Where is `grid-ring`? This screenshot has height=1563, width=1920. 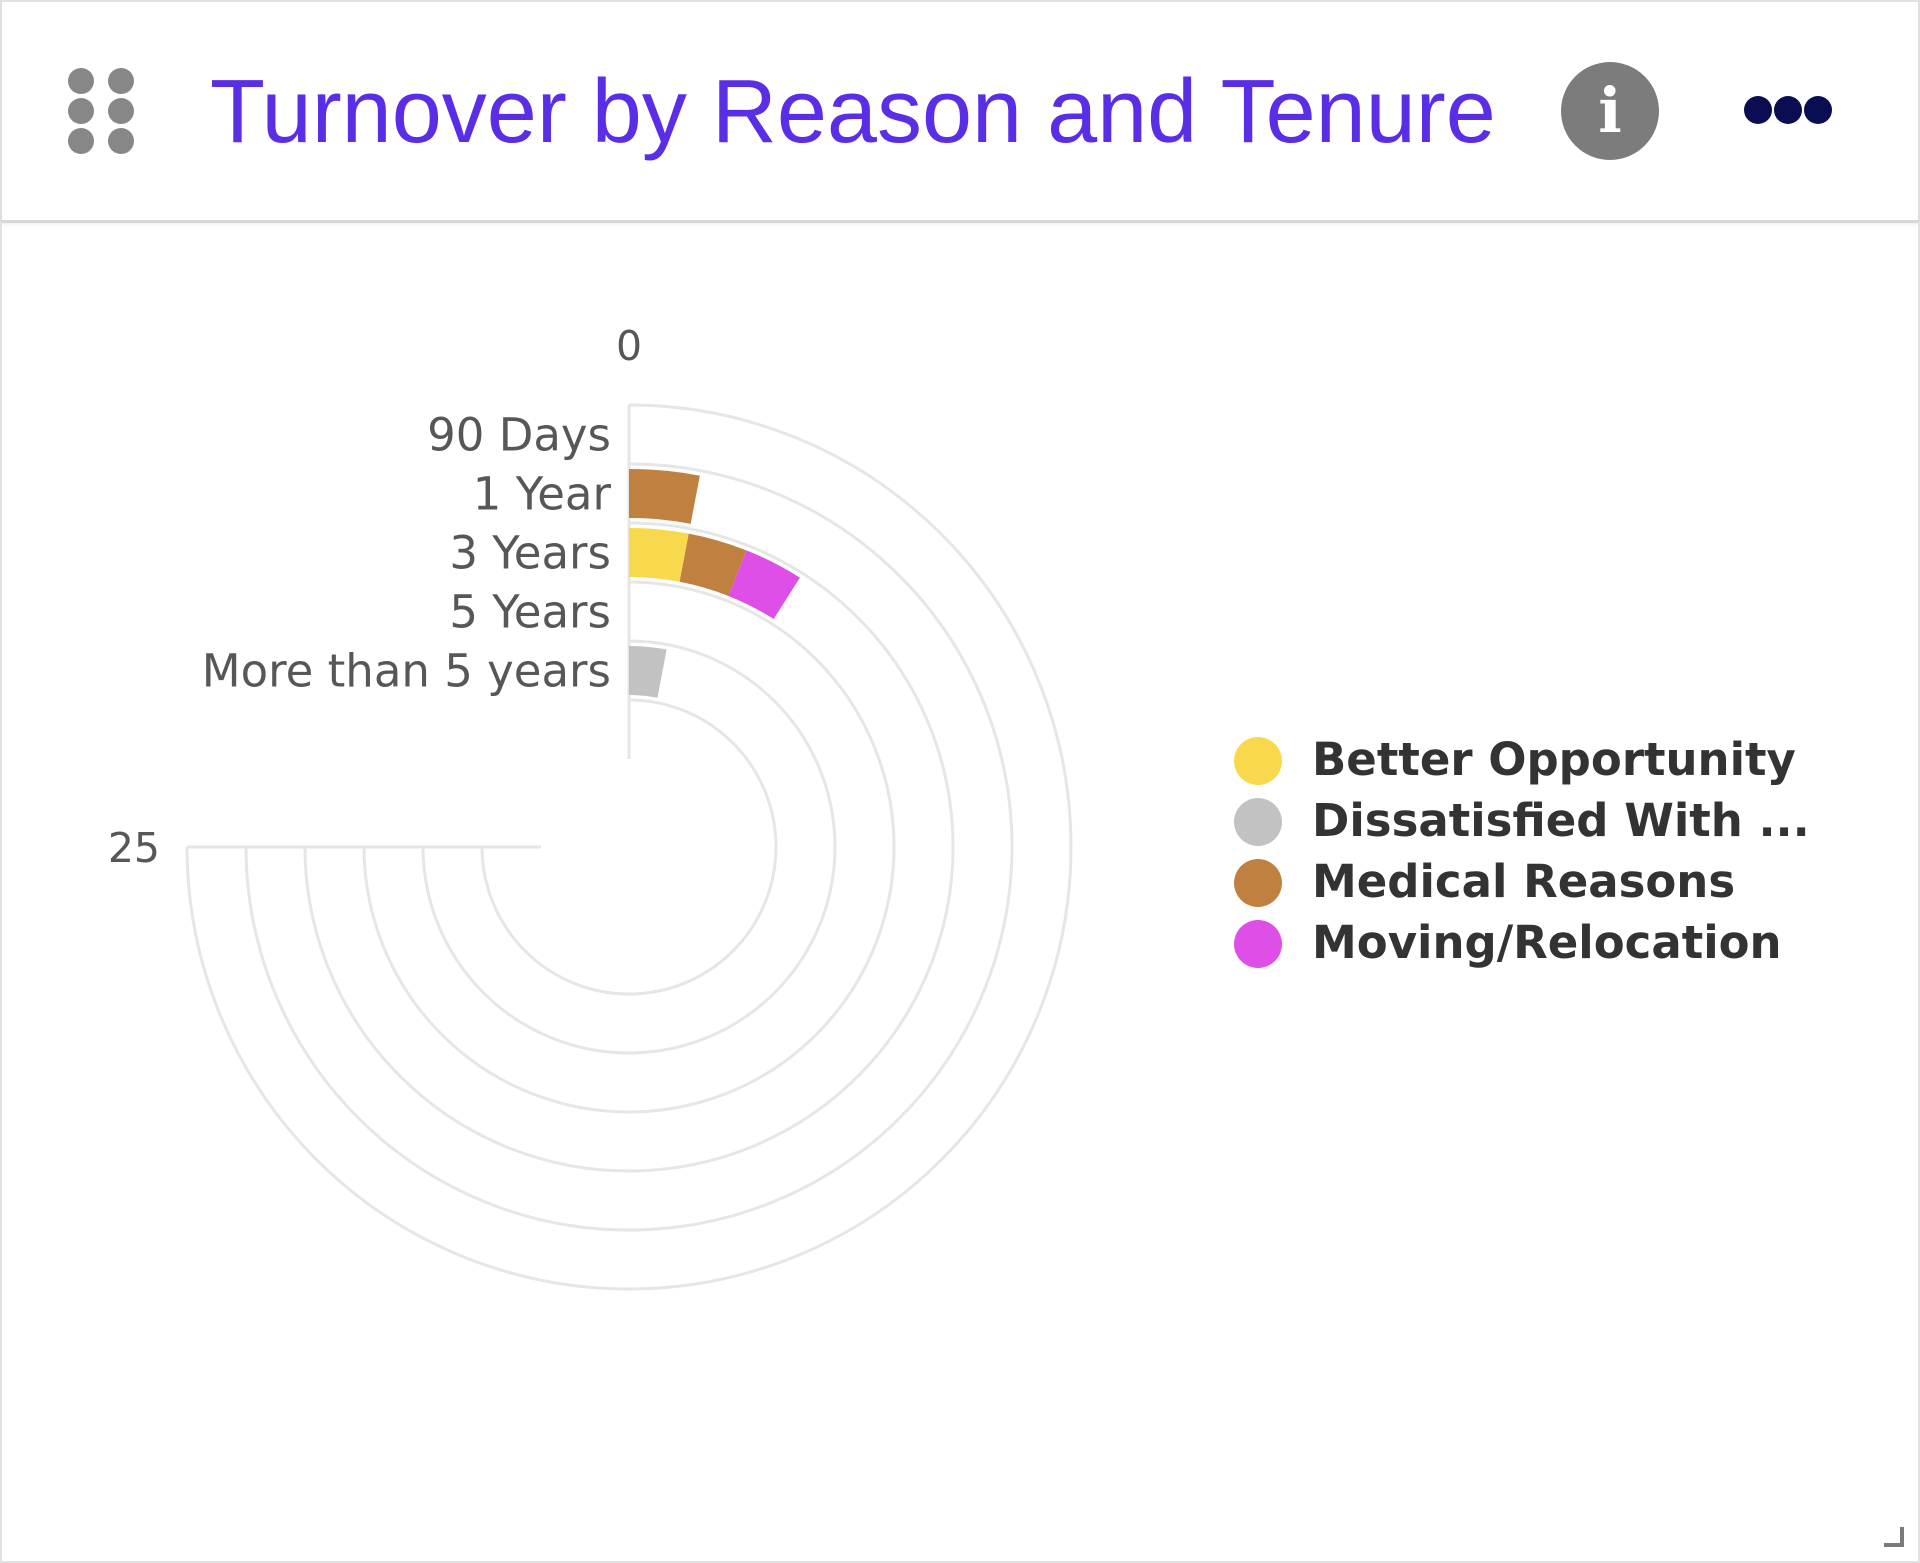
grid-ring is located at coordinates (629, 847).